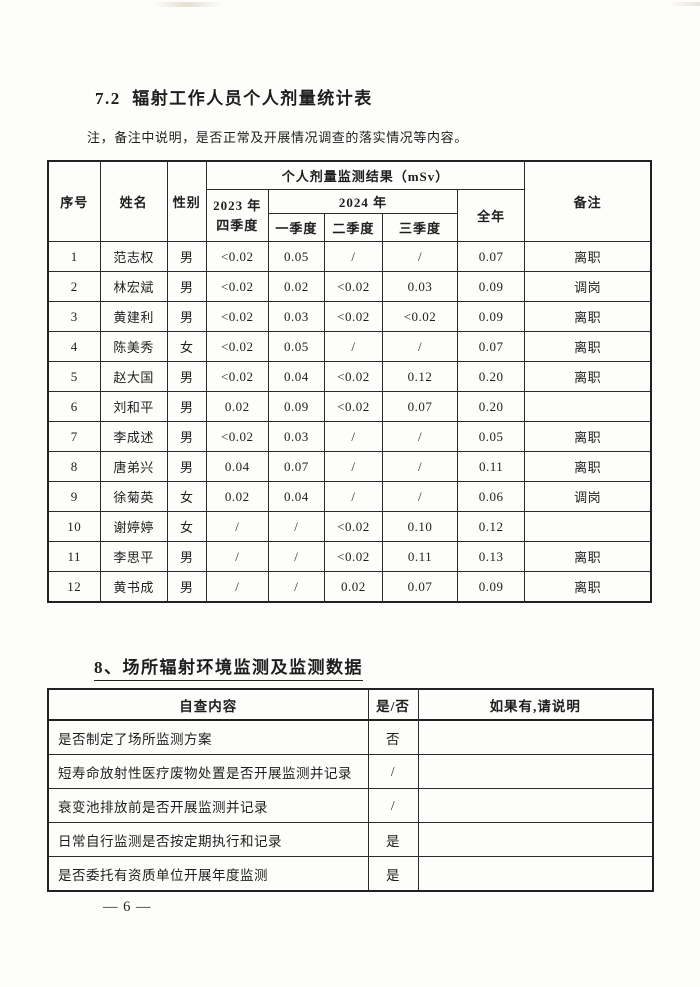  What do you see at coordinates (133, 201) in the screenshot?
I see `col-header-name: 姓名` at bounding box center [133, 201].